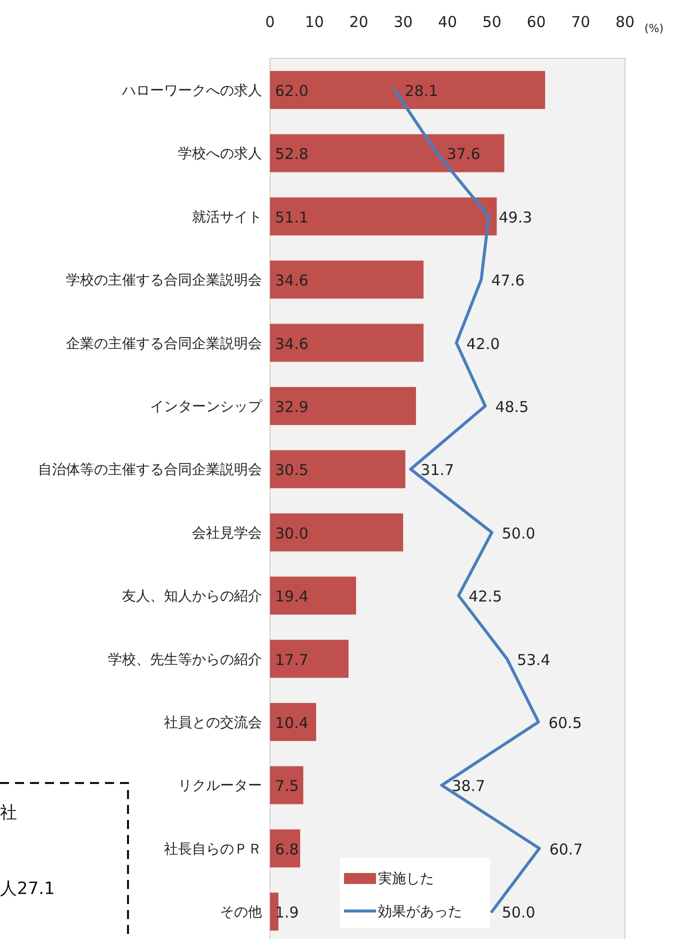 Image resolution: width=680 pixels, height=939 pixels. I want to click on data-label: 28.1, so click(421, 91).